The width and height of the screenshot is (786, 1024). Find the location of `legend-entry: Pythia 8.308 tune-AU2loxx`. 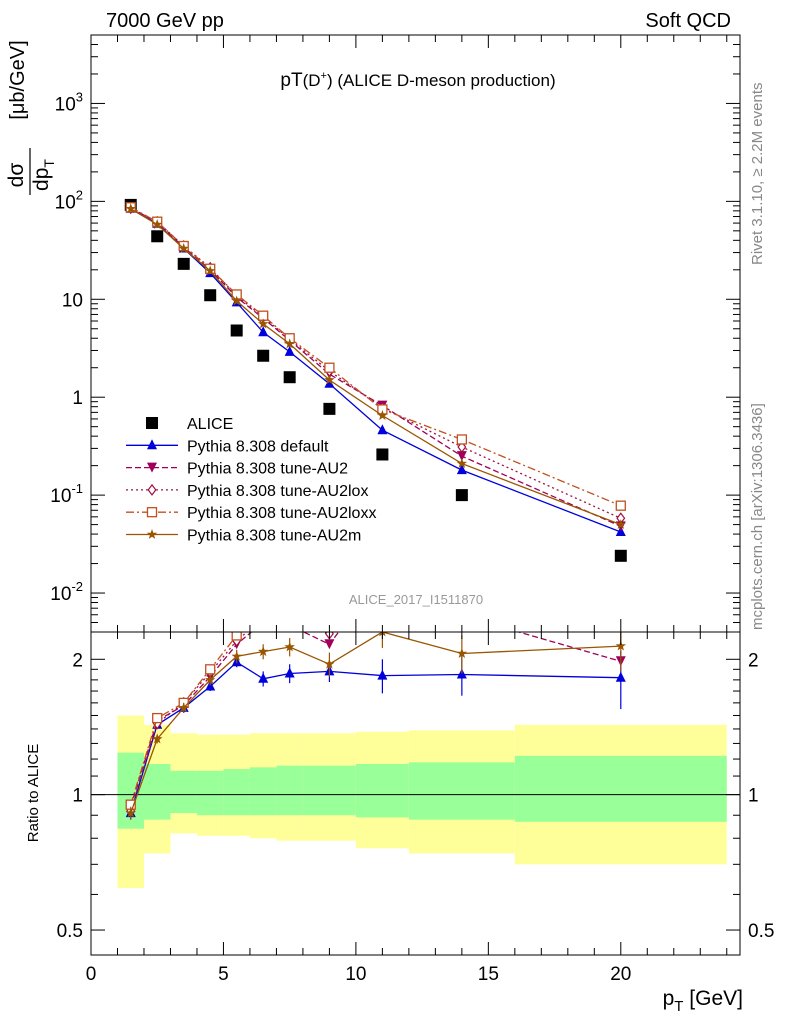

legend-entry: Pythia 8.308 tune-AU2loxx is located at coordinates (251, 513).